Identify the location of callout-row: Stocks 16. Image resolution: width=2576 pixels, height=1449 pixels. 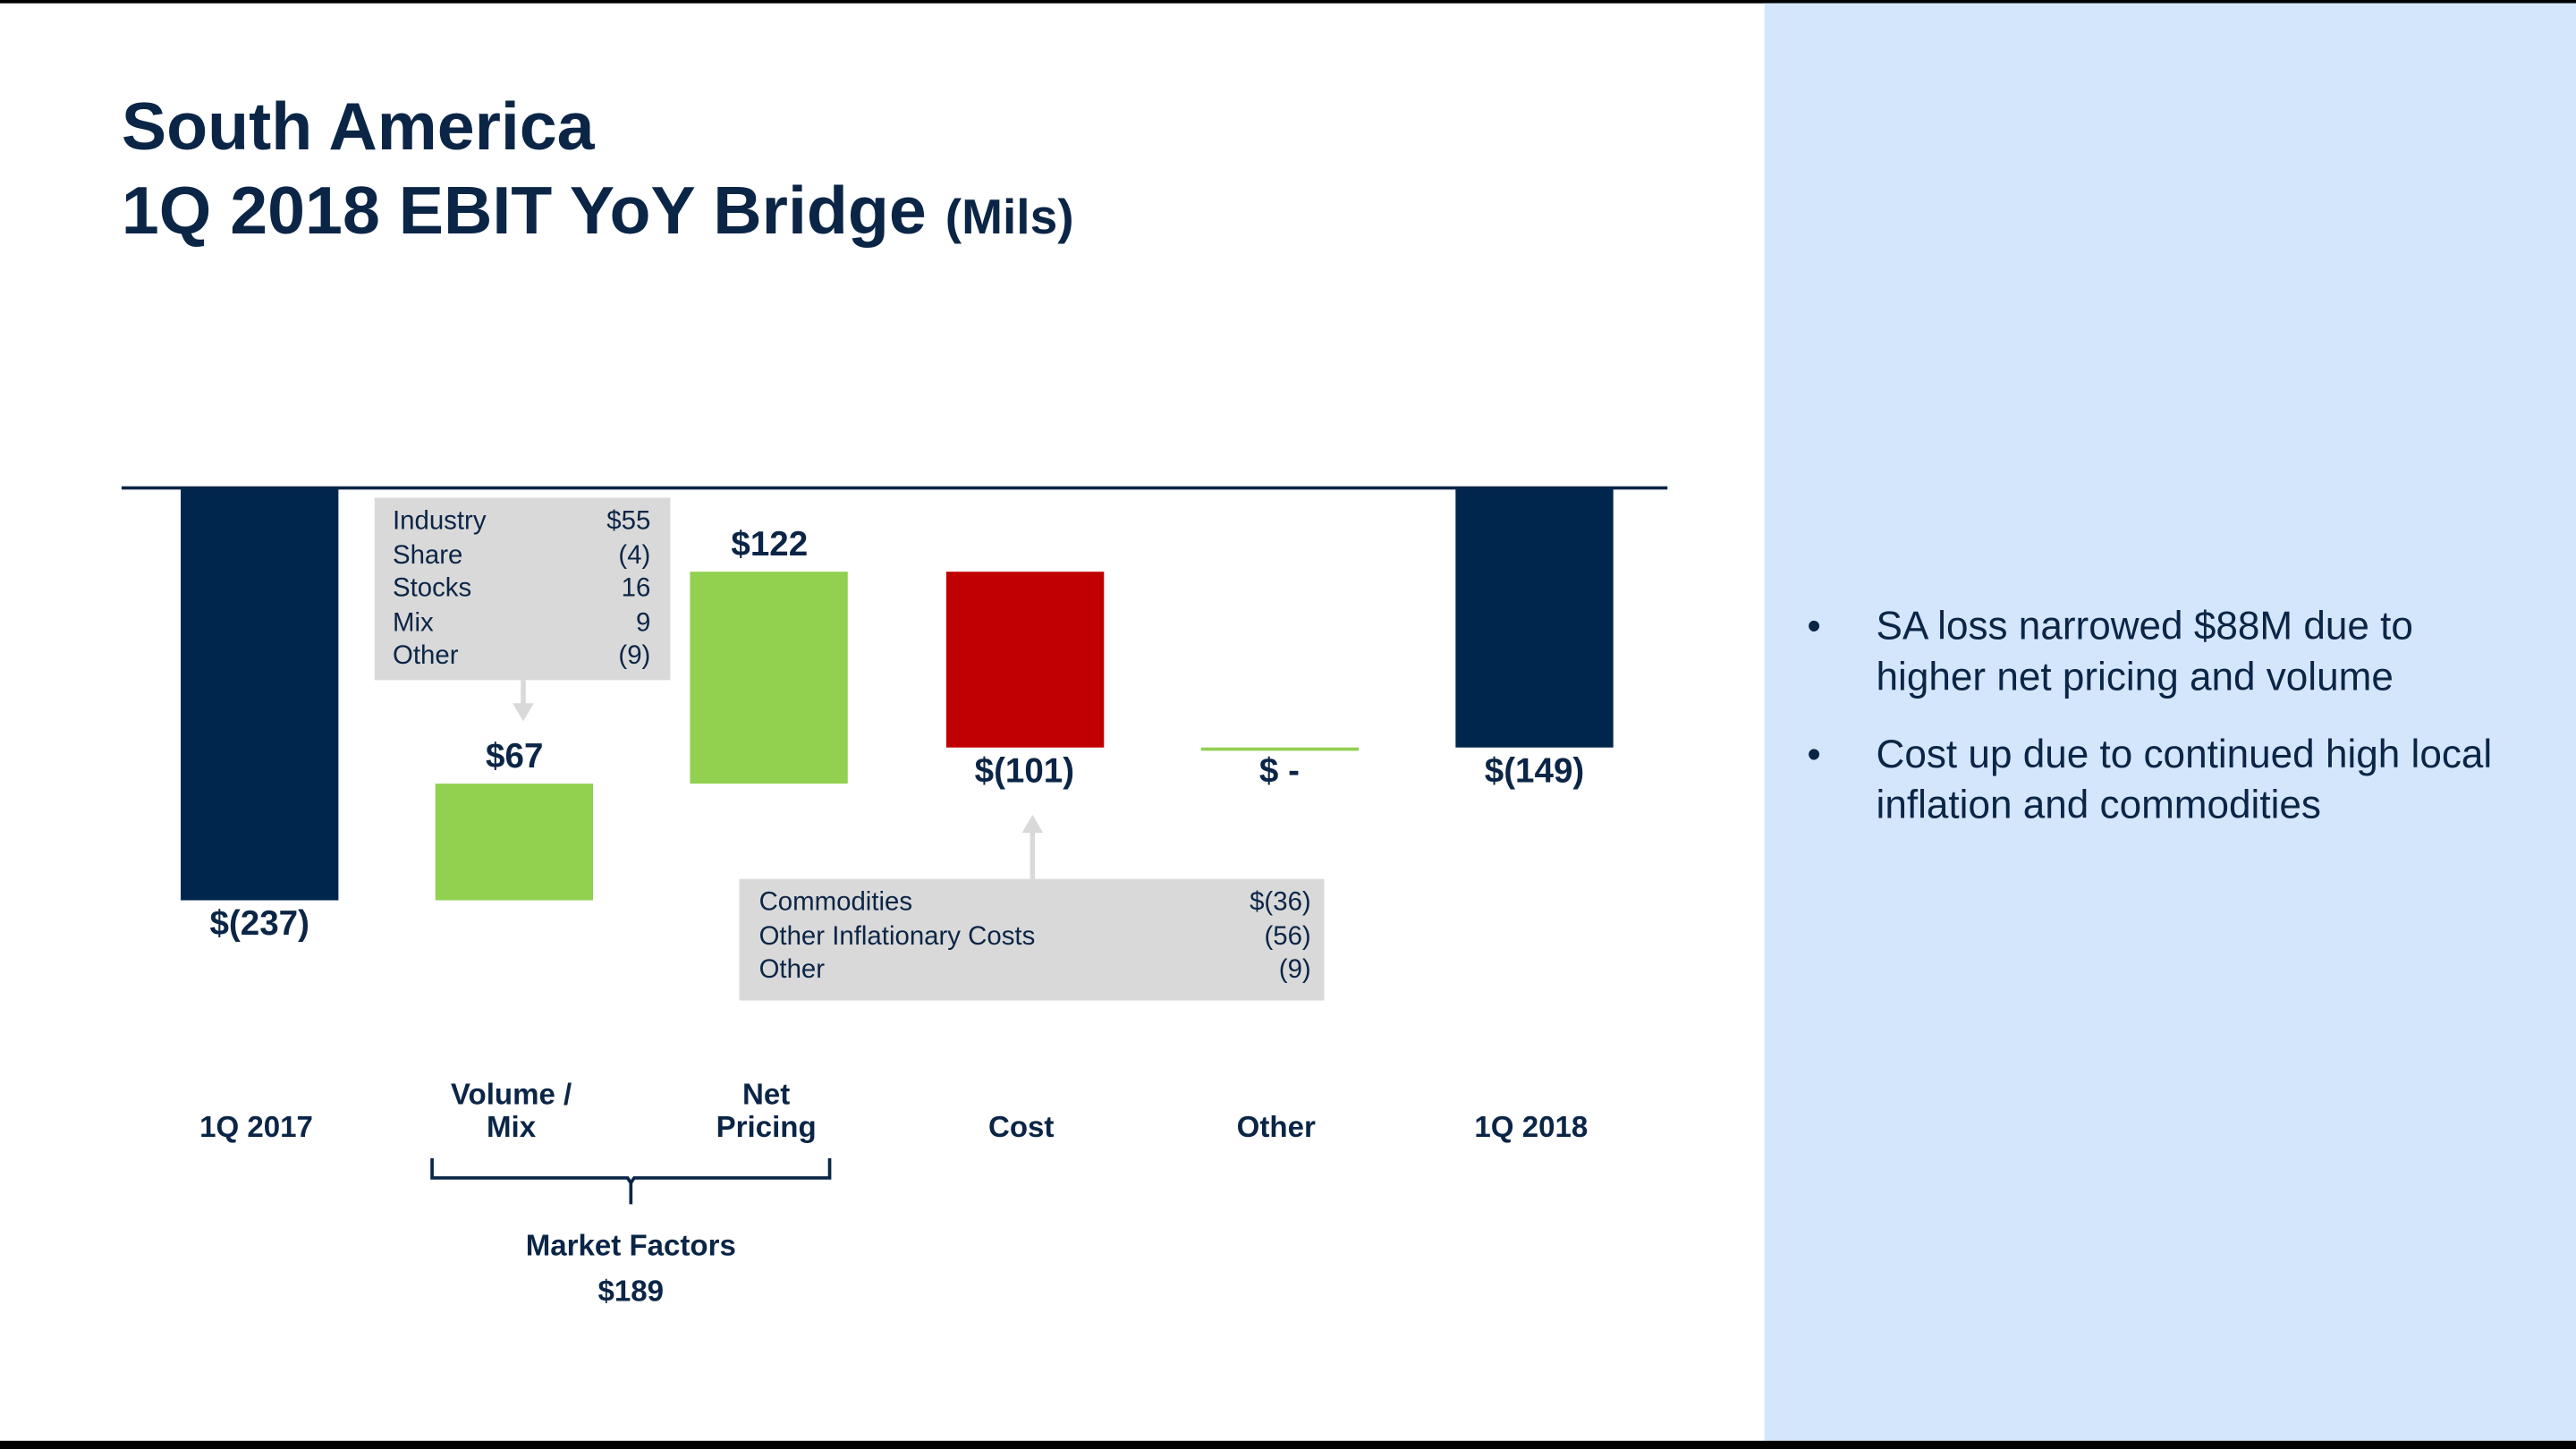
(521, 590).